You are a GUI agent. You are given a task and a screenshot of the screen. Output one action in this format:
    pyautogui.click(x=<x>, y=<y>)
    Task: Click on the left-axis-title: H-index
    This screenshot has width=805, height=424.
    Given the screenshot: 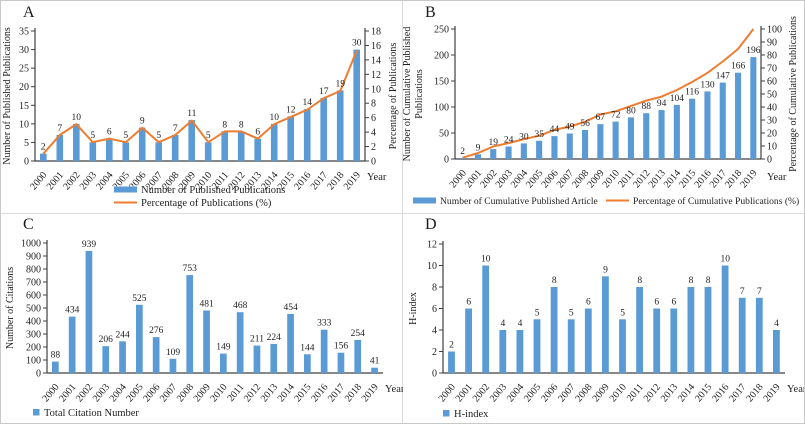 What is the action you would take?
    pyautogui.click(x=413, y=308)
    